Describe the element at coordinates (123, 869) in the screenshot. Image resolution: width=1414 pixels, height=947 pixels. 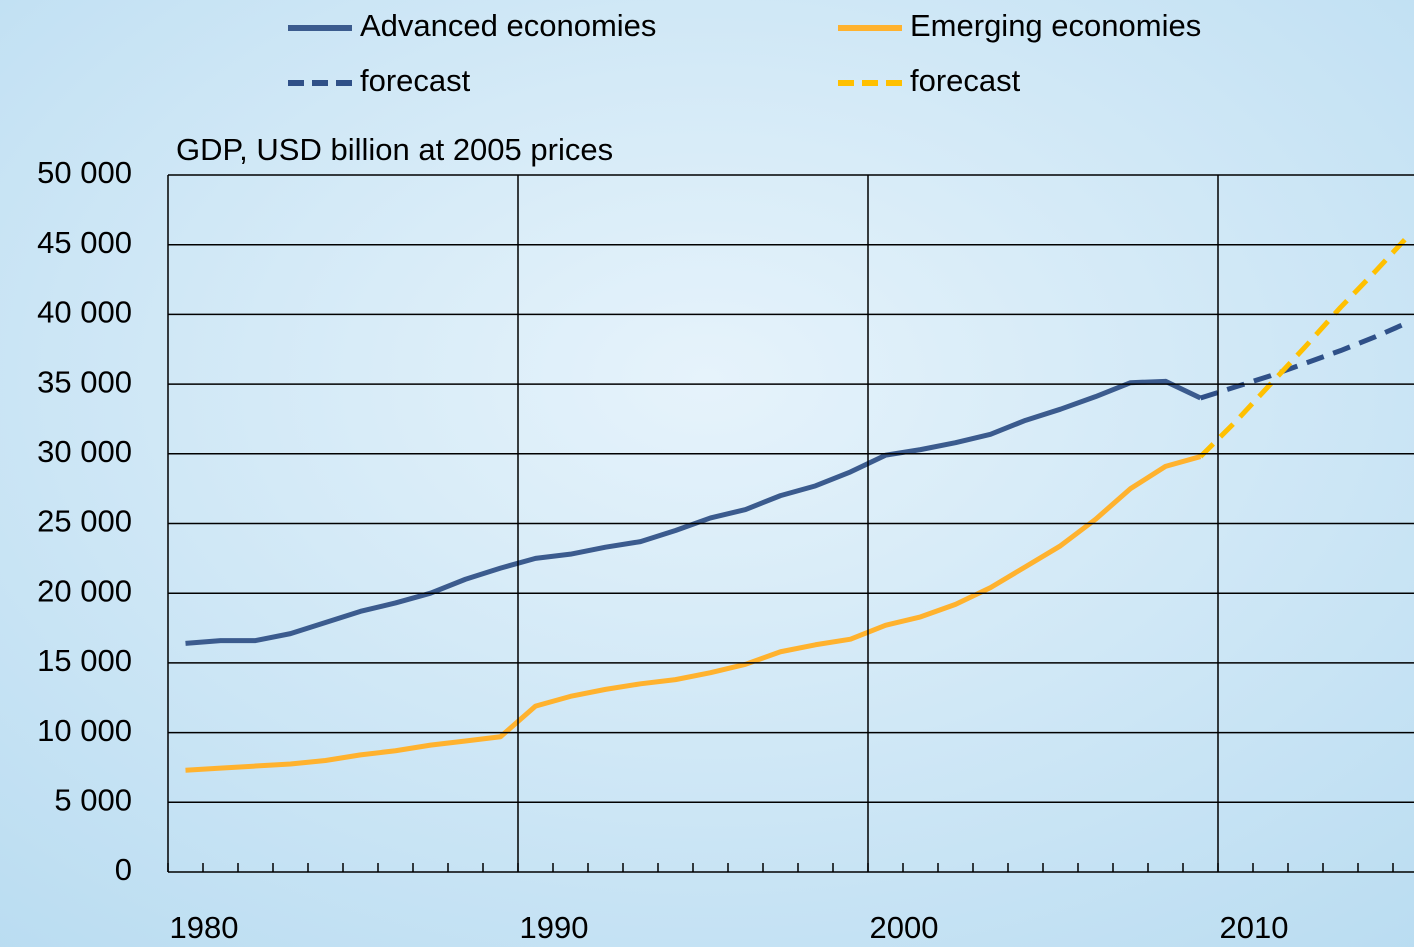
I see `y-tick-label: 0` at that location.